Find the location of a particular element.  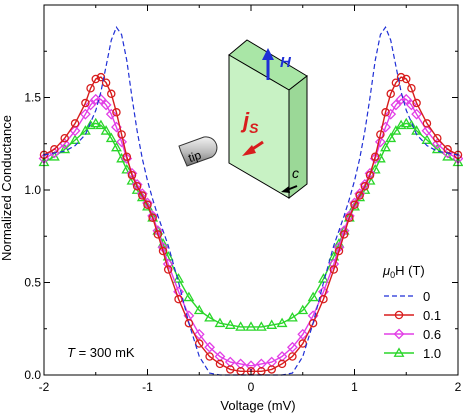

legend-item-0_1: 0.1 is located at coordinates (412, 315).